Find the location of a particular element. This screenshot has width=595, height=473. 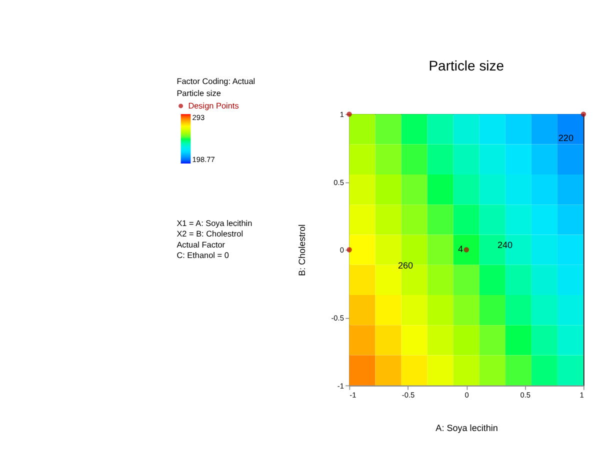

annotation: 240 is located at coordinates (505, 245).